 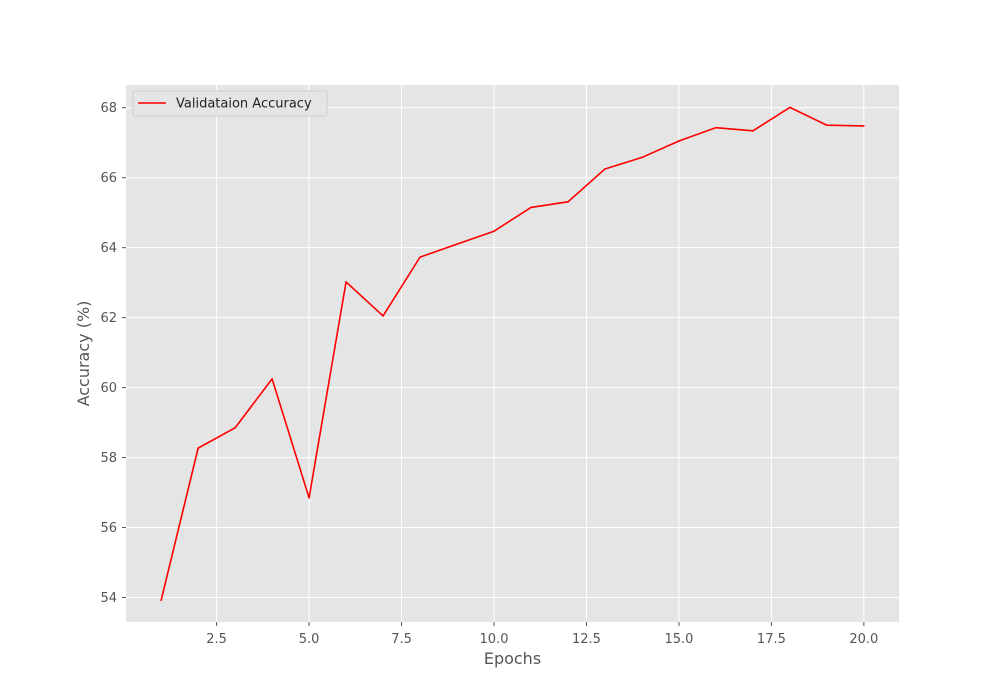 What do you see at coordinates (108, 458) in the screenshot?
I see `y-tick-label: 58` at bounding box center [108, 458].